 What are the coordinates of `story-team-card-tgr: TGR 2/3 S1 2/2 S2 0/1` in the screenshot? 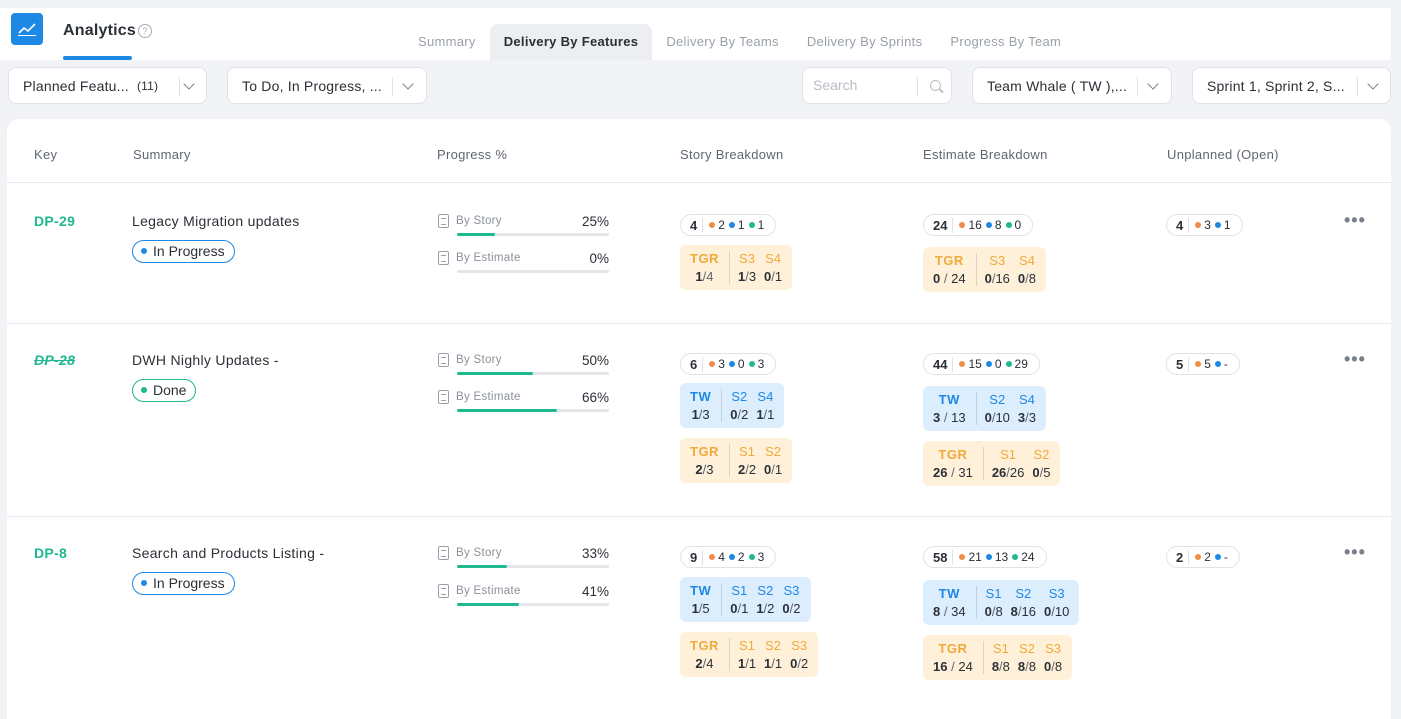 It's located at (736, 460).